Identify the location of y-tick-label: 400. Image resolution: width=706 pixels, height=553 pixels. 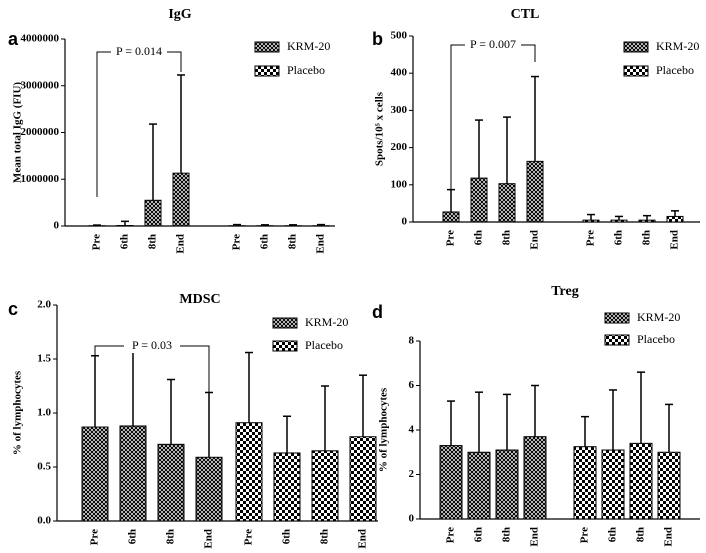
(399, 73).